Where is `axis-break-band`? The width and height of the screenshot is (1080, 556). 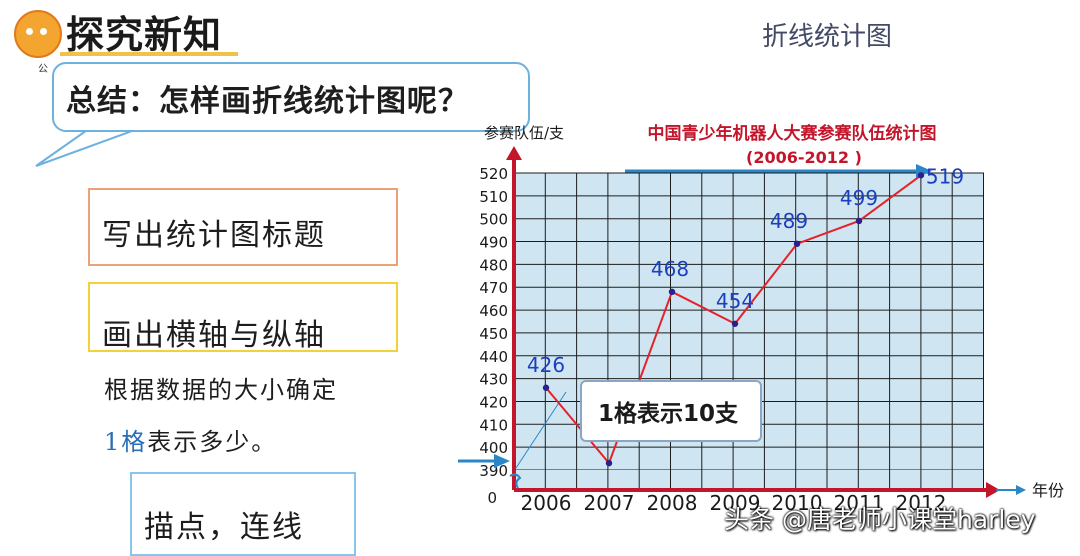
axis-break-band is located at coordinates (749, 480).